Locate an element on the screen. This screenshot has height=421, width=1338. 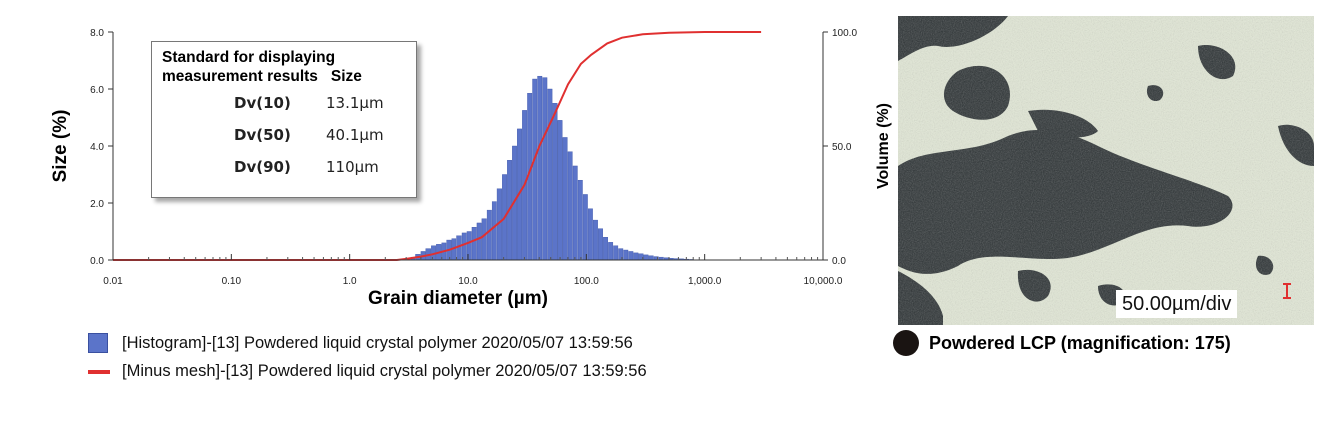
photo-caption-text: Powdered LCP (magnification: 175) is located at coordinates (1080, 342).